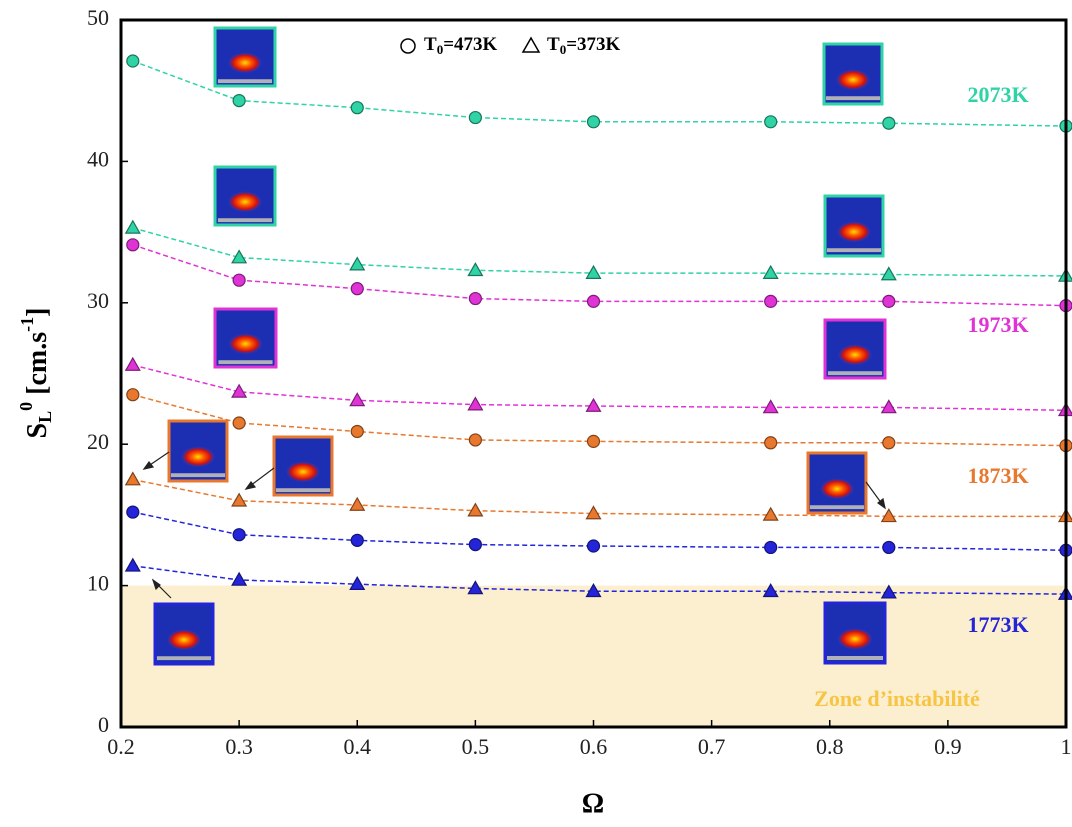 Image resolution: width=1072 pixels, height=827 pixels. What do you see at coordinates (35, 373) in the screenshot?
I see `y-axis-label: SL0 [cm.s-1]` at bounding box center [35, 373].